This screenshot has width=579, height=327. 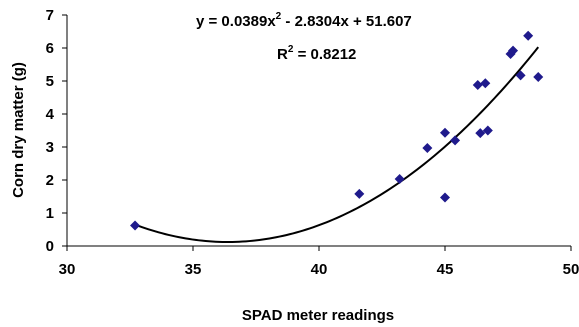 I want to click on y-tick-label: 2, so click(x=50, y=180).